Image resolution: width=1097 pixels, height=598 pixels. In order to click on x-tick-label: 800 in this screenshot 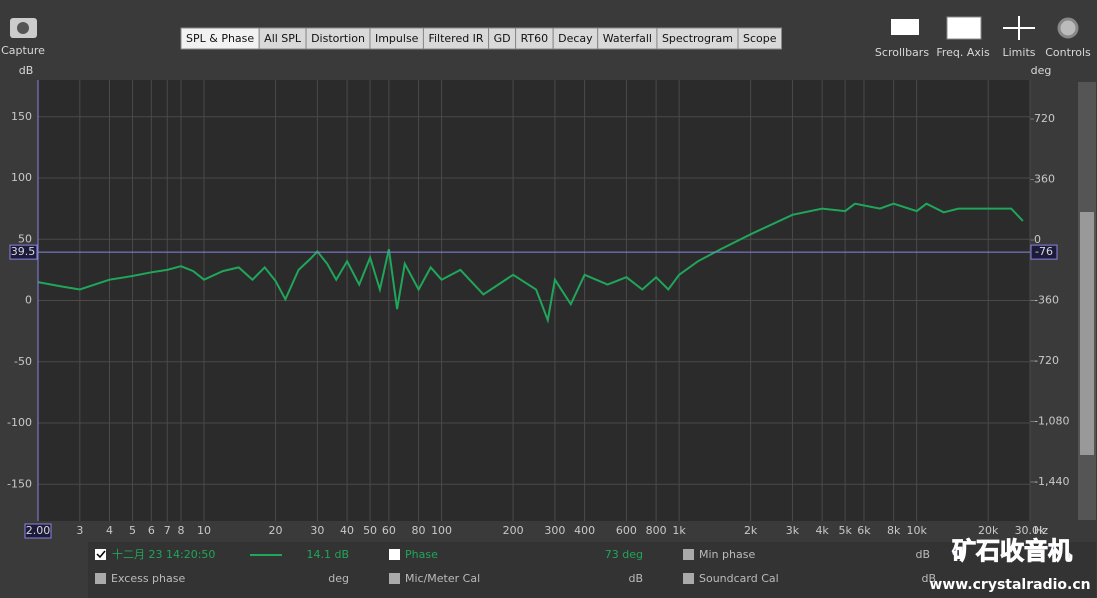, I will do `click(656, 530)`.